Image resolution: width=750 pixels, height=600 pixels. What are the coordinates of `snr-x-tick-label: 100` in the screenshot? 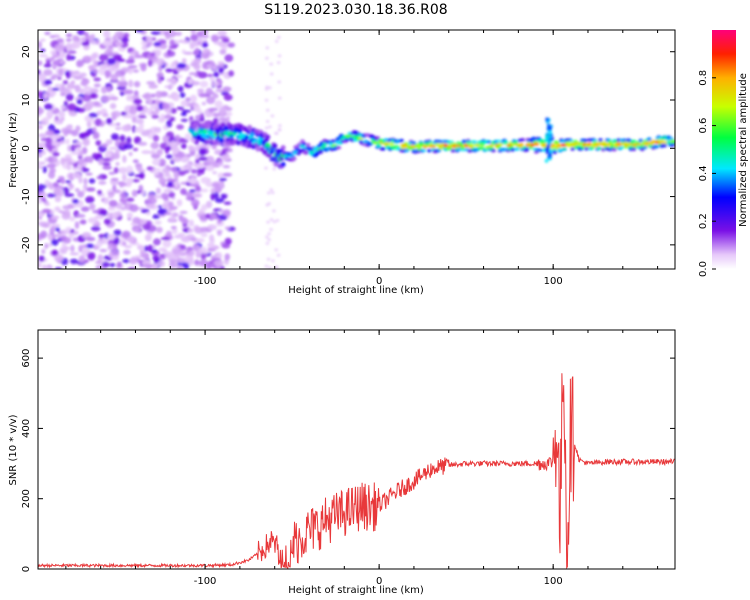 It's located at (553, 581).